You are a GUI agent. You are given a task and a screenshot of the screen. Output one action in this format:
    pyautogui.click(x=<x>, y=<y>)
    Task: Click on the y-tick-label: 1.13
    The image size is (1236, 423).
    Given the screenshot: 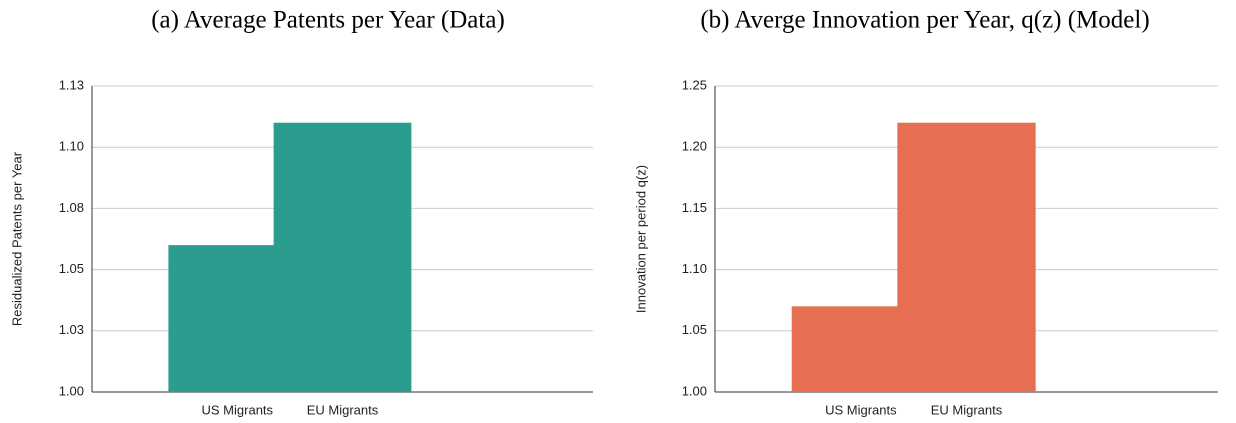 What is the action you would take?
    pyautogui.click(x=71, y=84)
    